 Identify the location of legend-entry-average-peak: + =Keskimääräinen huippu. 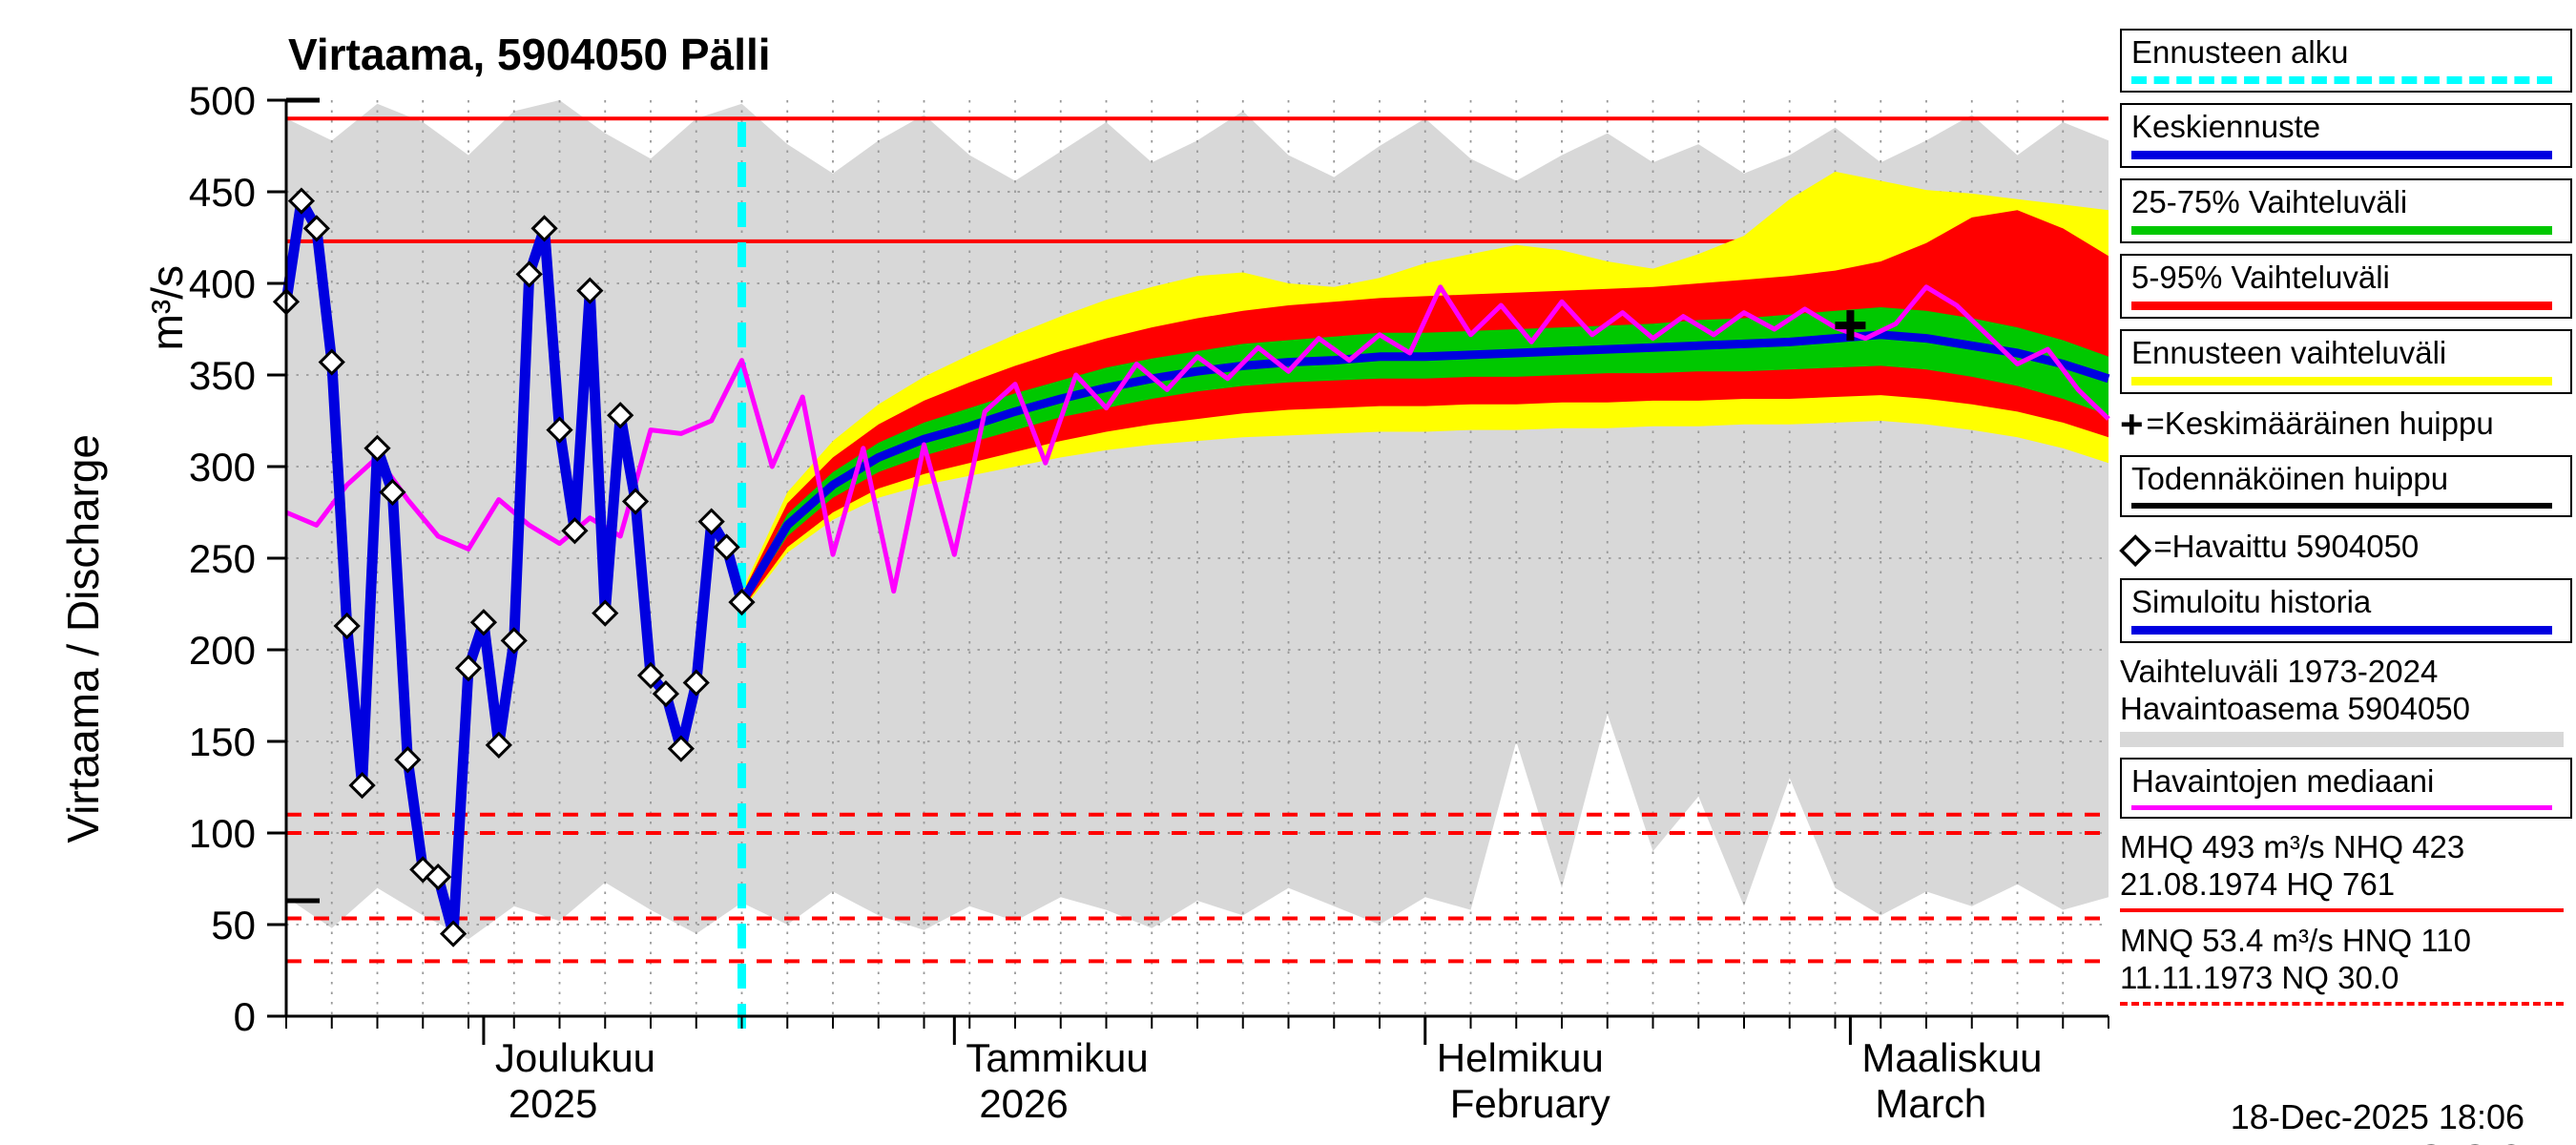
(2346, 424).